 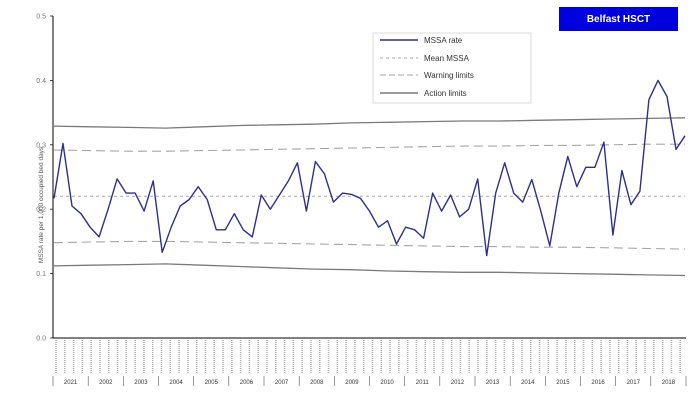 I want to click on year-label: 2016, so click(x=598, y=383).